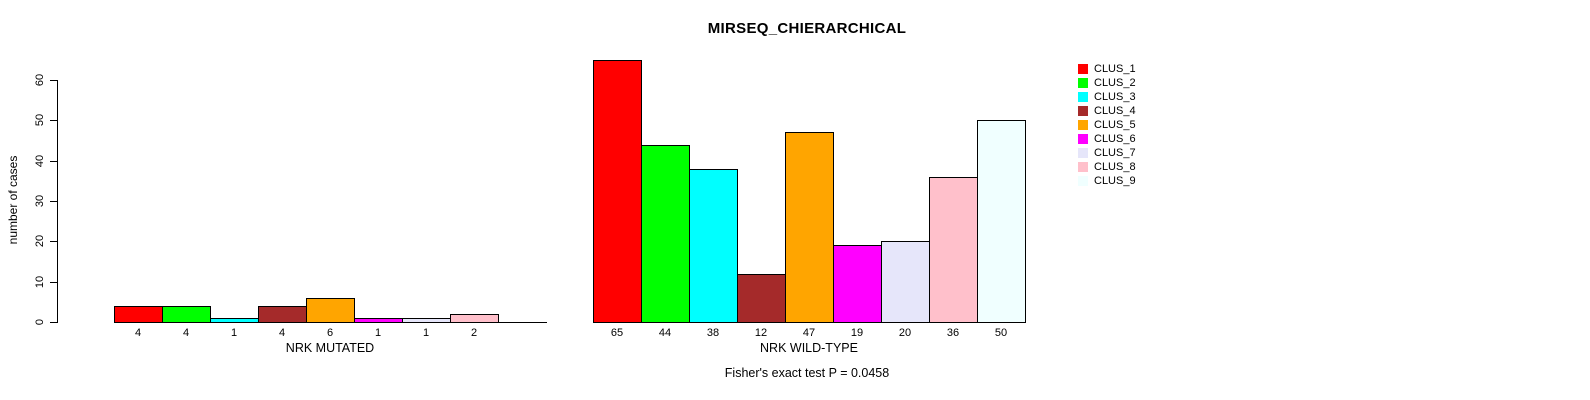  I want to click on legend-label-clus_2: CLUS_2, so click(1115, 83).